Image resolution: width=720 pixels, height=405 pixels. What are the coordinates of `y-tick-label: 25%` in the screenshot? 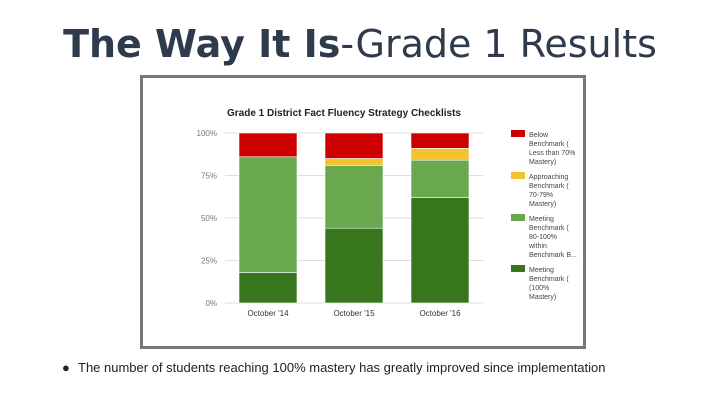 It's located at (209, 261).